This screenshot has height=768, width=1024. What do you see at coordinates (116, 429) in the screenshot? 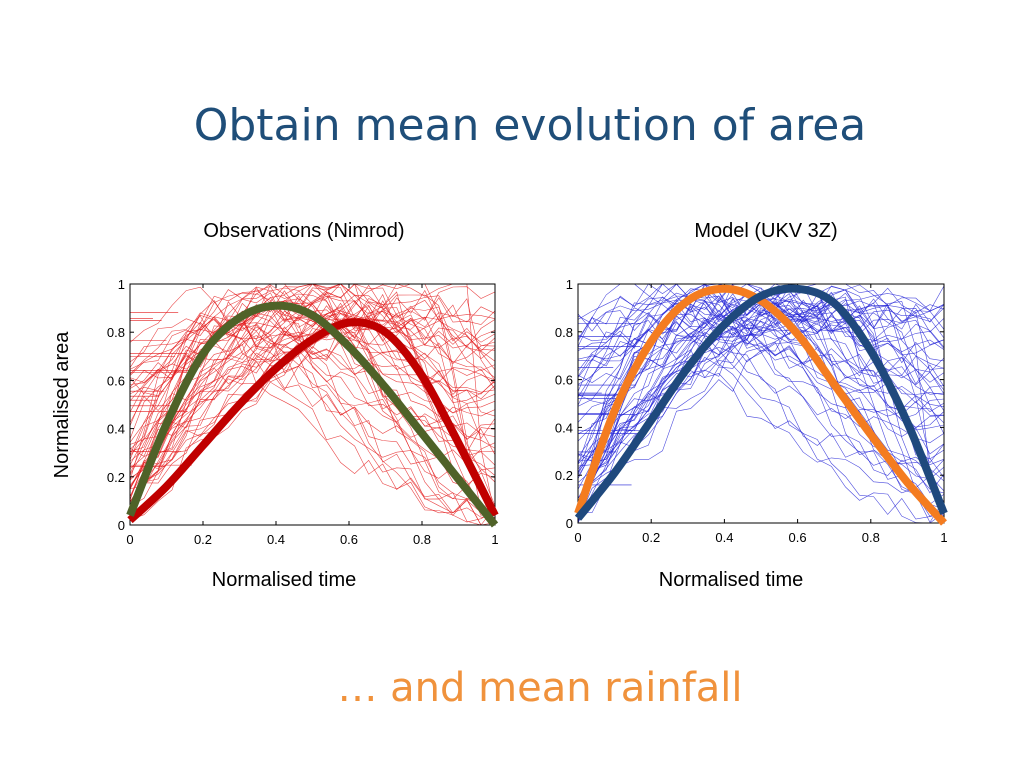
I see `obs-y-tick-label: 0.4` at bounding box center [116, 429].